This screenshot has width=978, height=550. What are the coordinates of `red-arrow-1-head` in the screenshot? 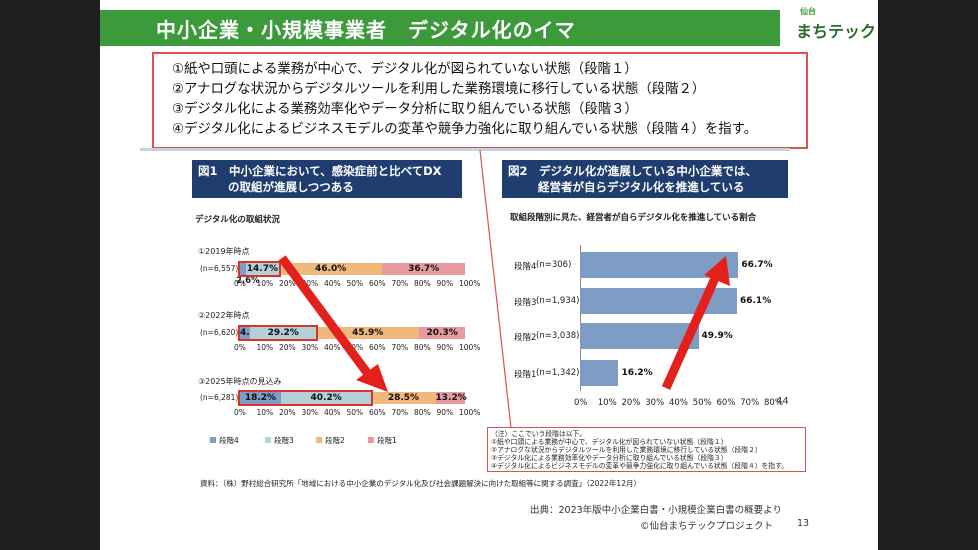 It's located at (372, 378).